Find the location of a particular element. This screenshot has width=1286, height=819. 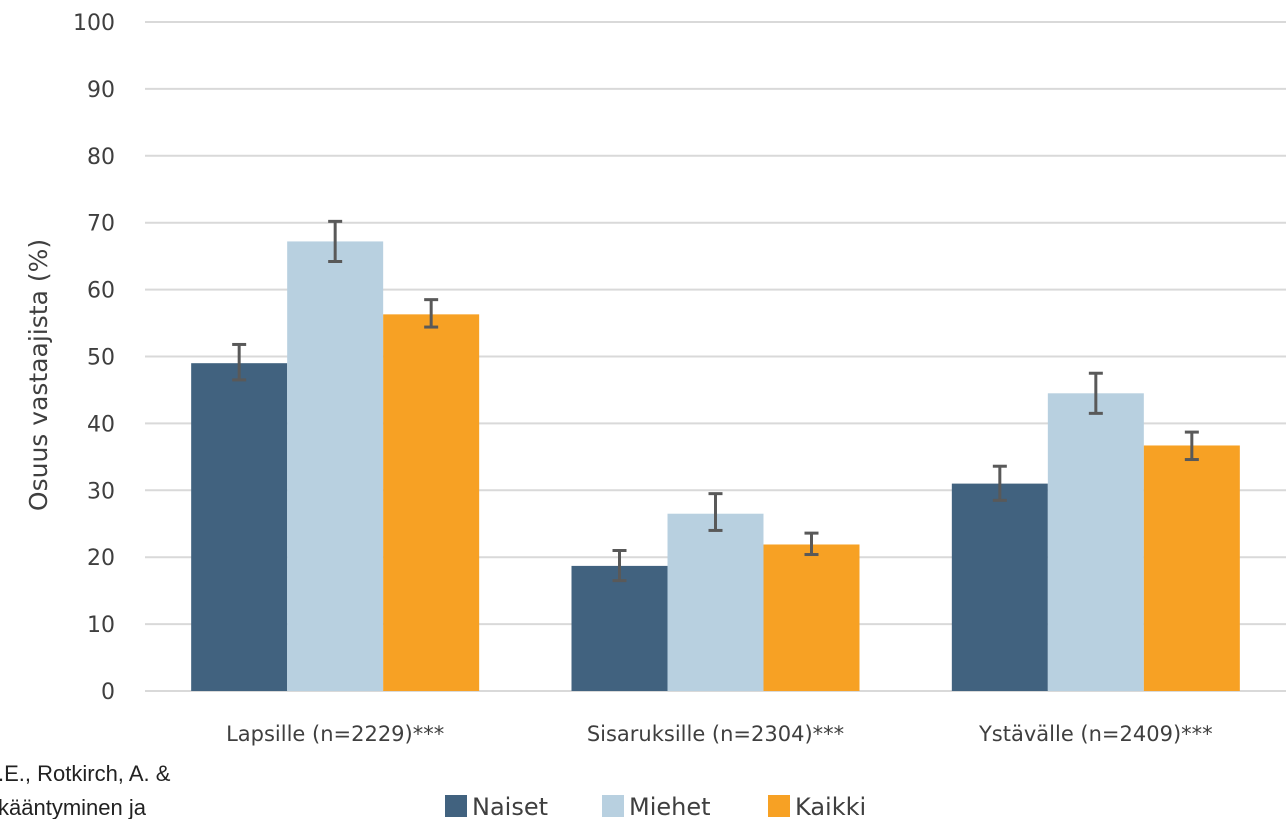

legend: Naiset Miehet Kaikki is located at coordinates (655, 806).